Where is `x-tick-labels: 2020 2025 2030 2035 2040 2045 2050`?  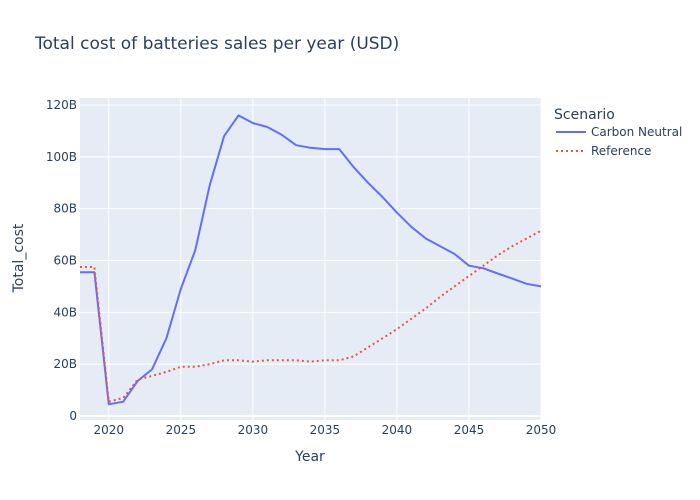
x-tick-labels: 2020 2025 2030 2035 2040 2045 2050 is located at coordinates (325, 430).